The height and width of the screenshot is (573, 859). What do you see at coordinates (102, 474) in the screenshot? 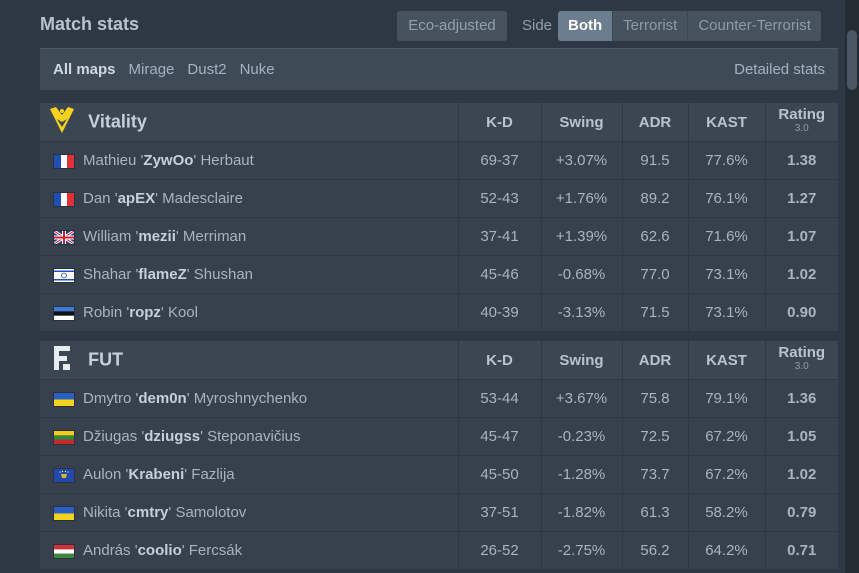
I see `player-first-name: Aulon` at bounding box center [102, 474].